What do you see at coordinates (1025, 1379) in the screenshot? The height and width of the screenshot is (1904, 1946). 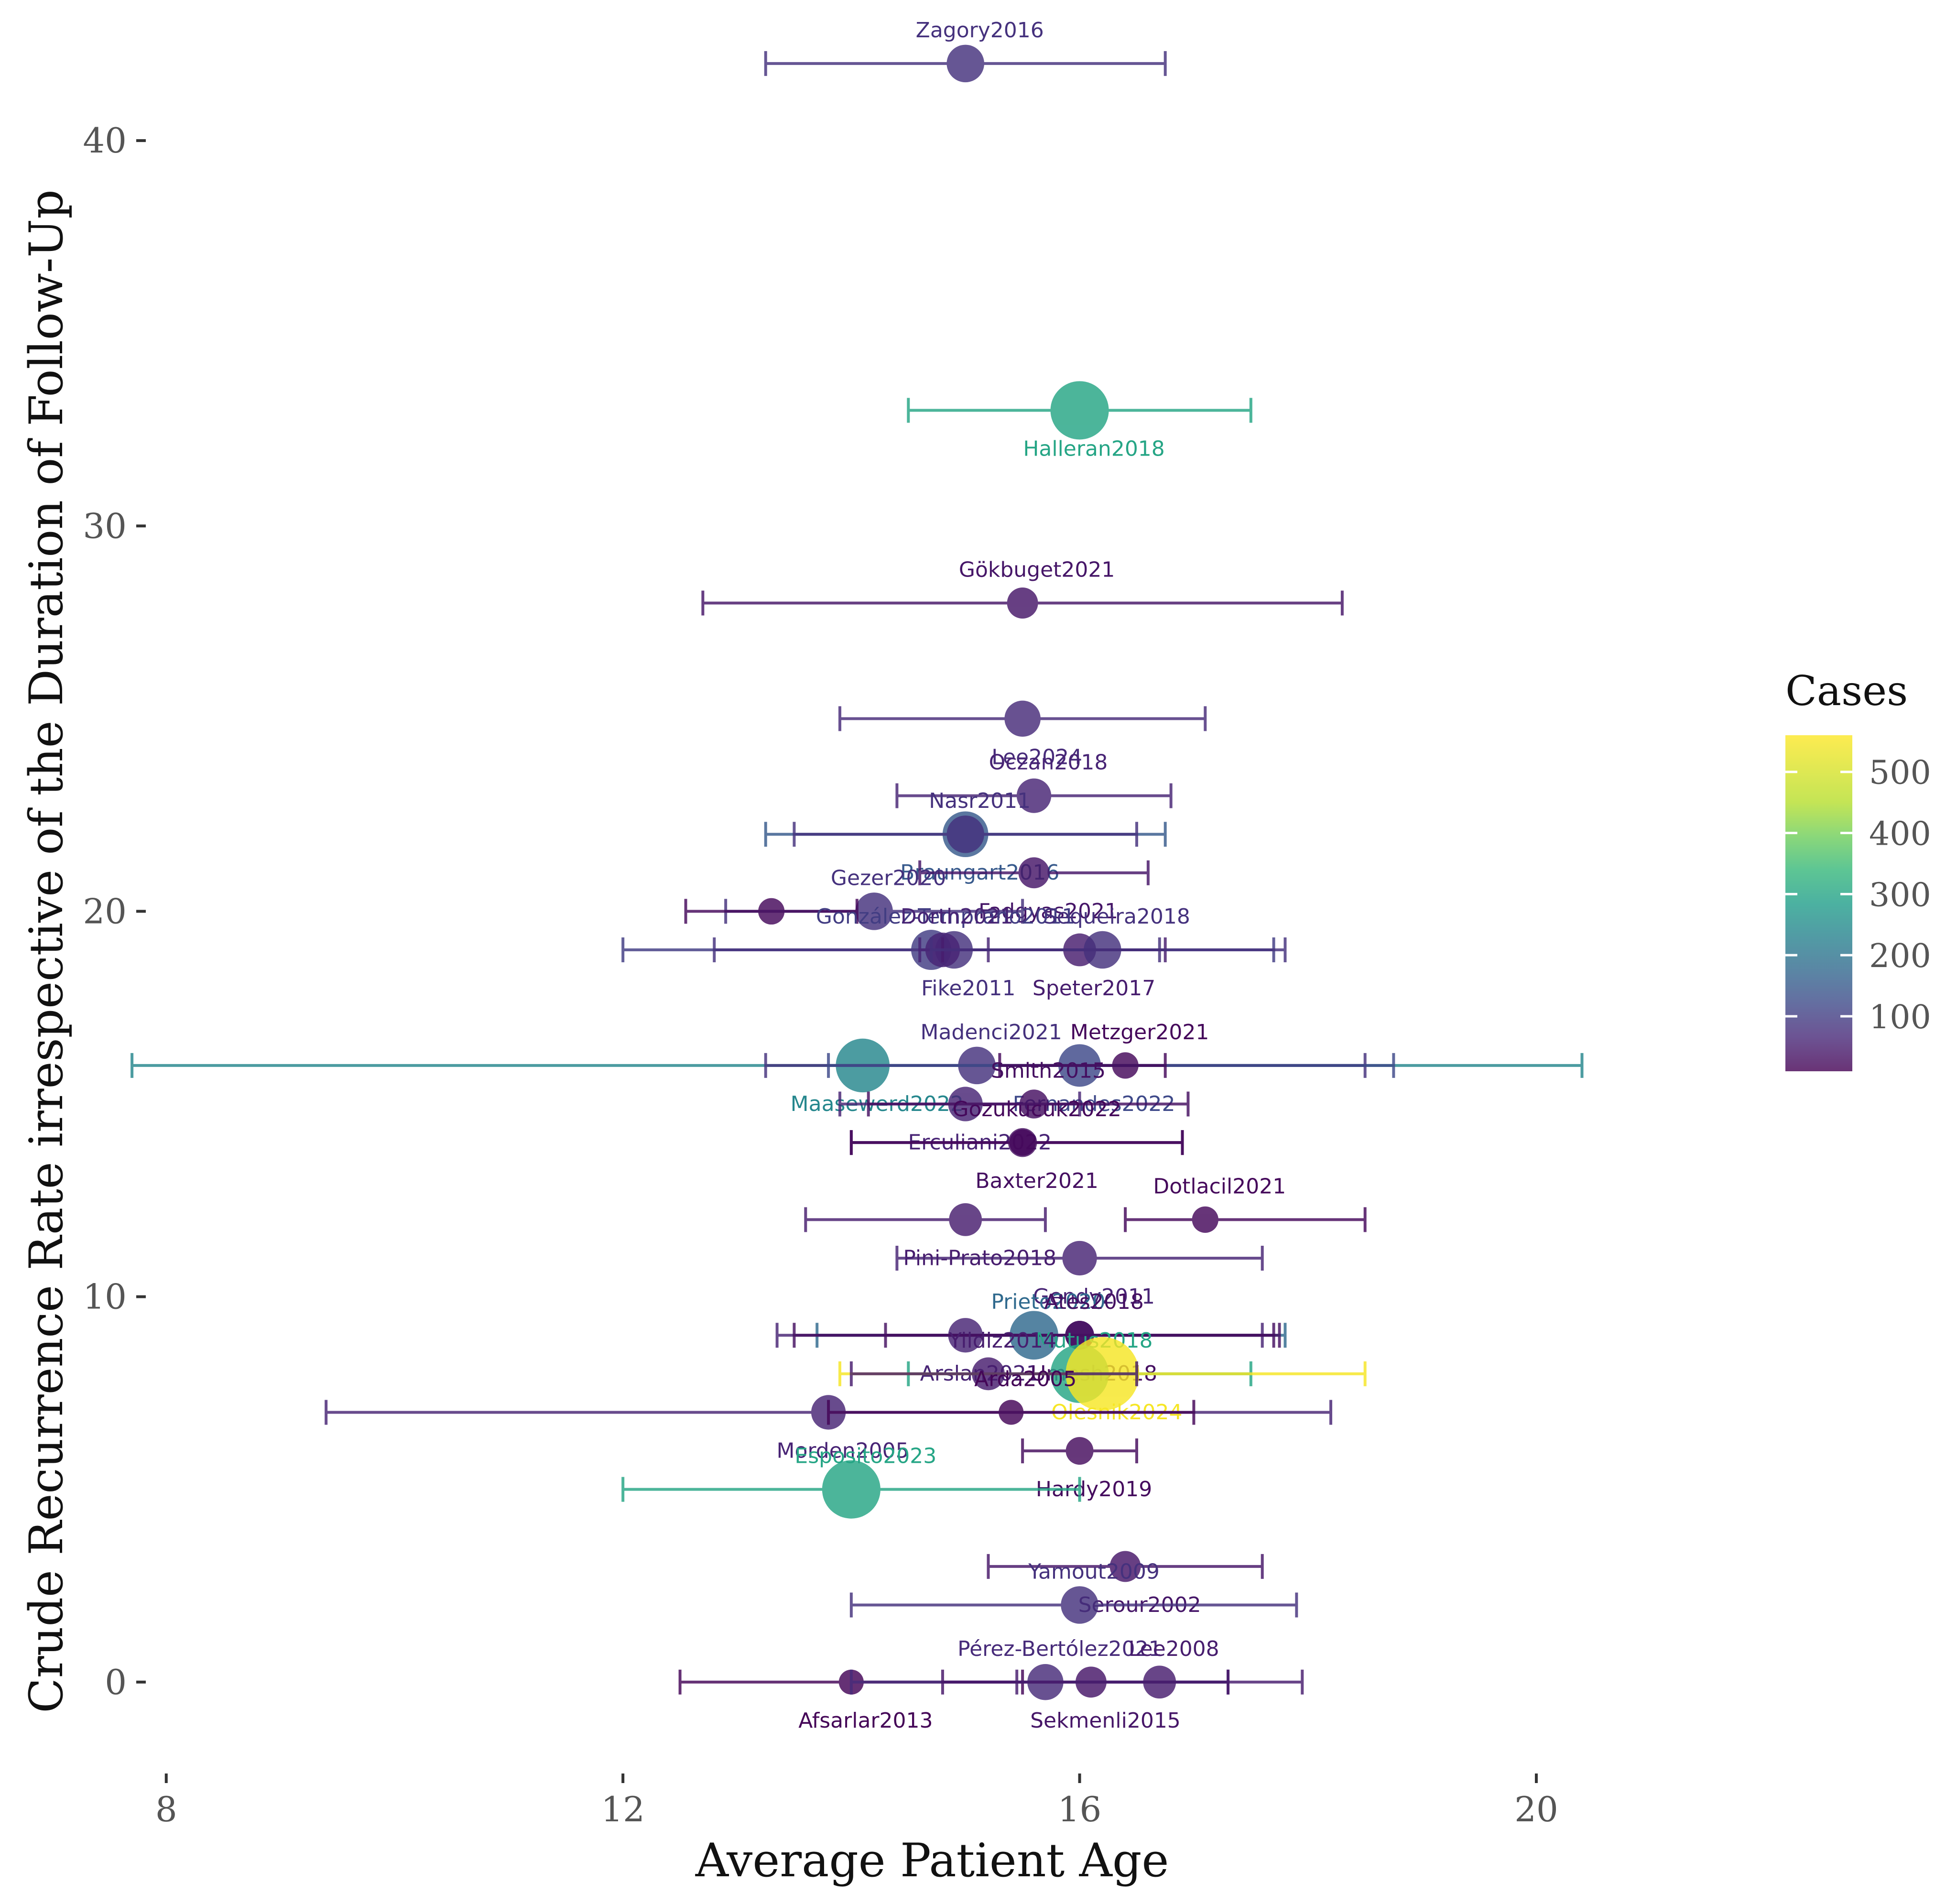 I see `data-label: Arda2005` at bounding box center [1025, 1379].